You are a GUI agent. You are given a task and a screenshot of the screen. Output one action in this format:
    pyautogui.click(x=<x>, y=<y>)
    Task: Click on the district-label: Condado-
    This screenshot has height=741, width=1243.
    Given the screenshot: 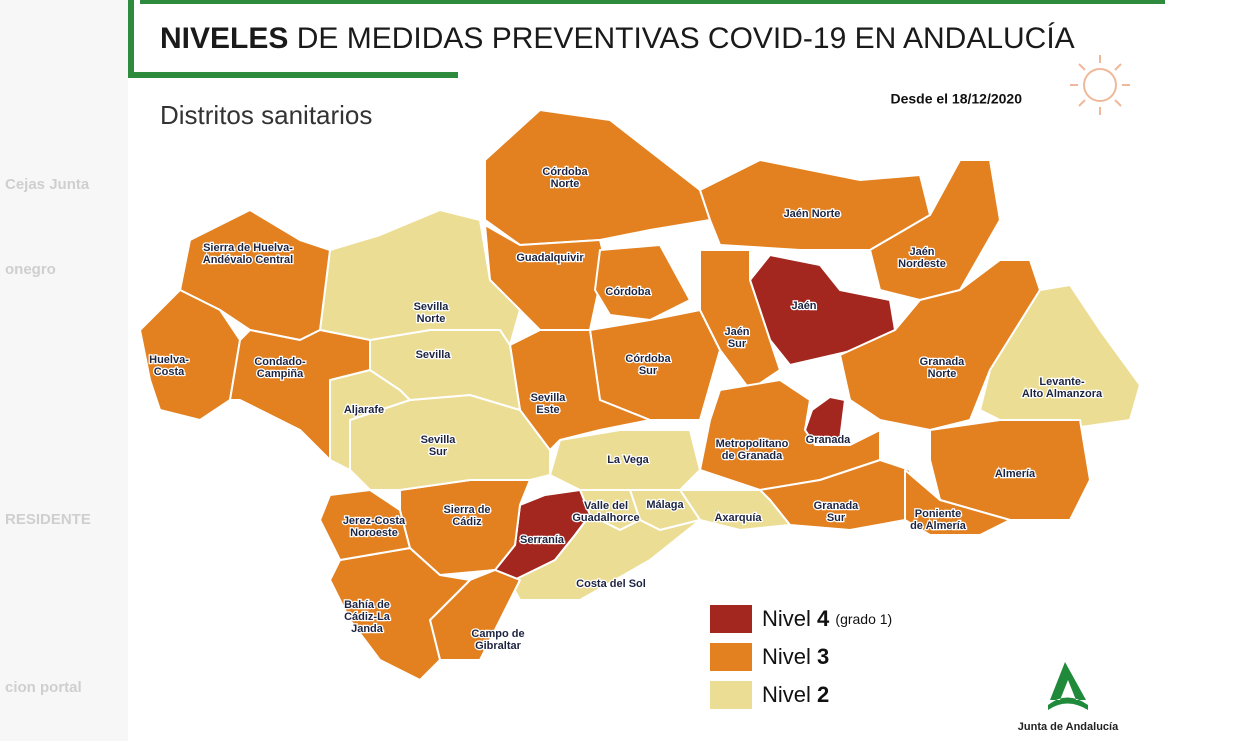 What is the action you would take?
    pyautogui.click(x=280, y=362)
    